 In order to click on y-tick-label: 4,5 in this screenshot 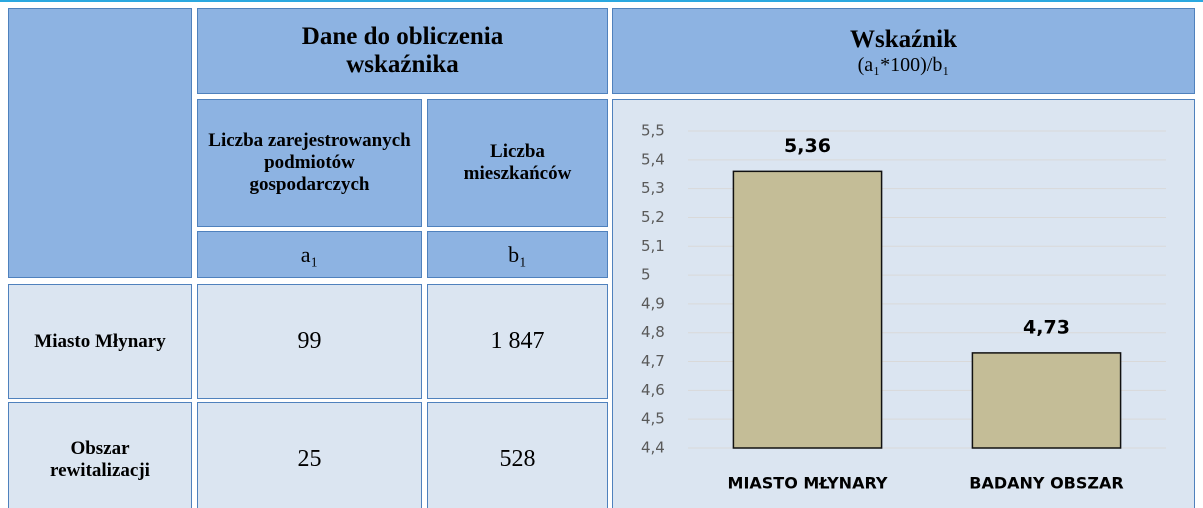, I will do `click(653, 419)`.